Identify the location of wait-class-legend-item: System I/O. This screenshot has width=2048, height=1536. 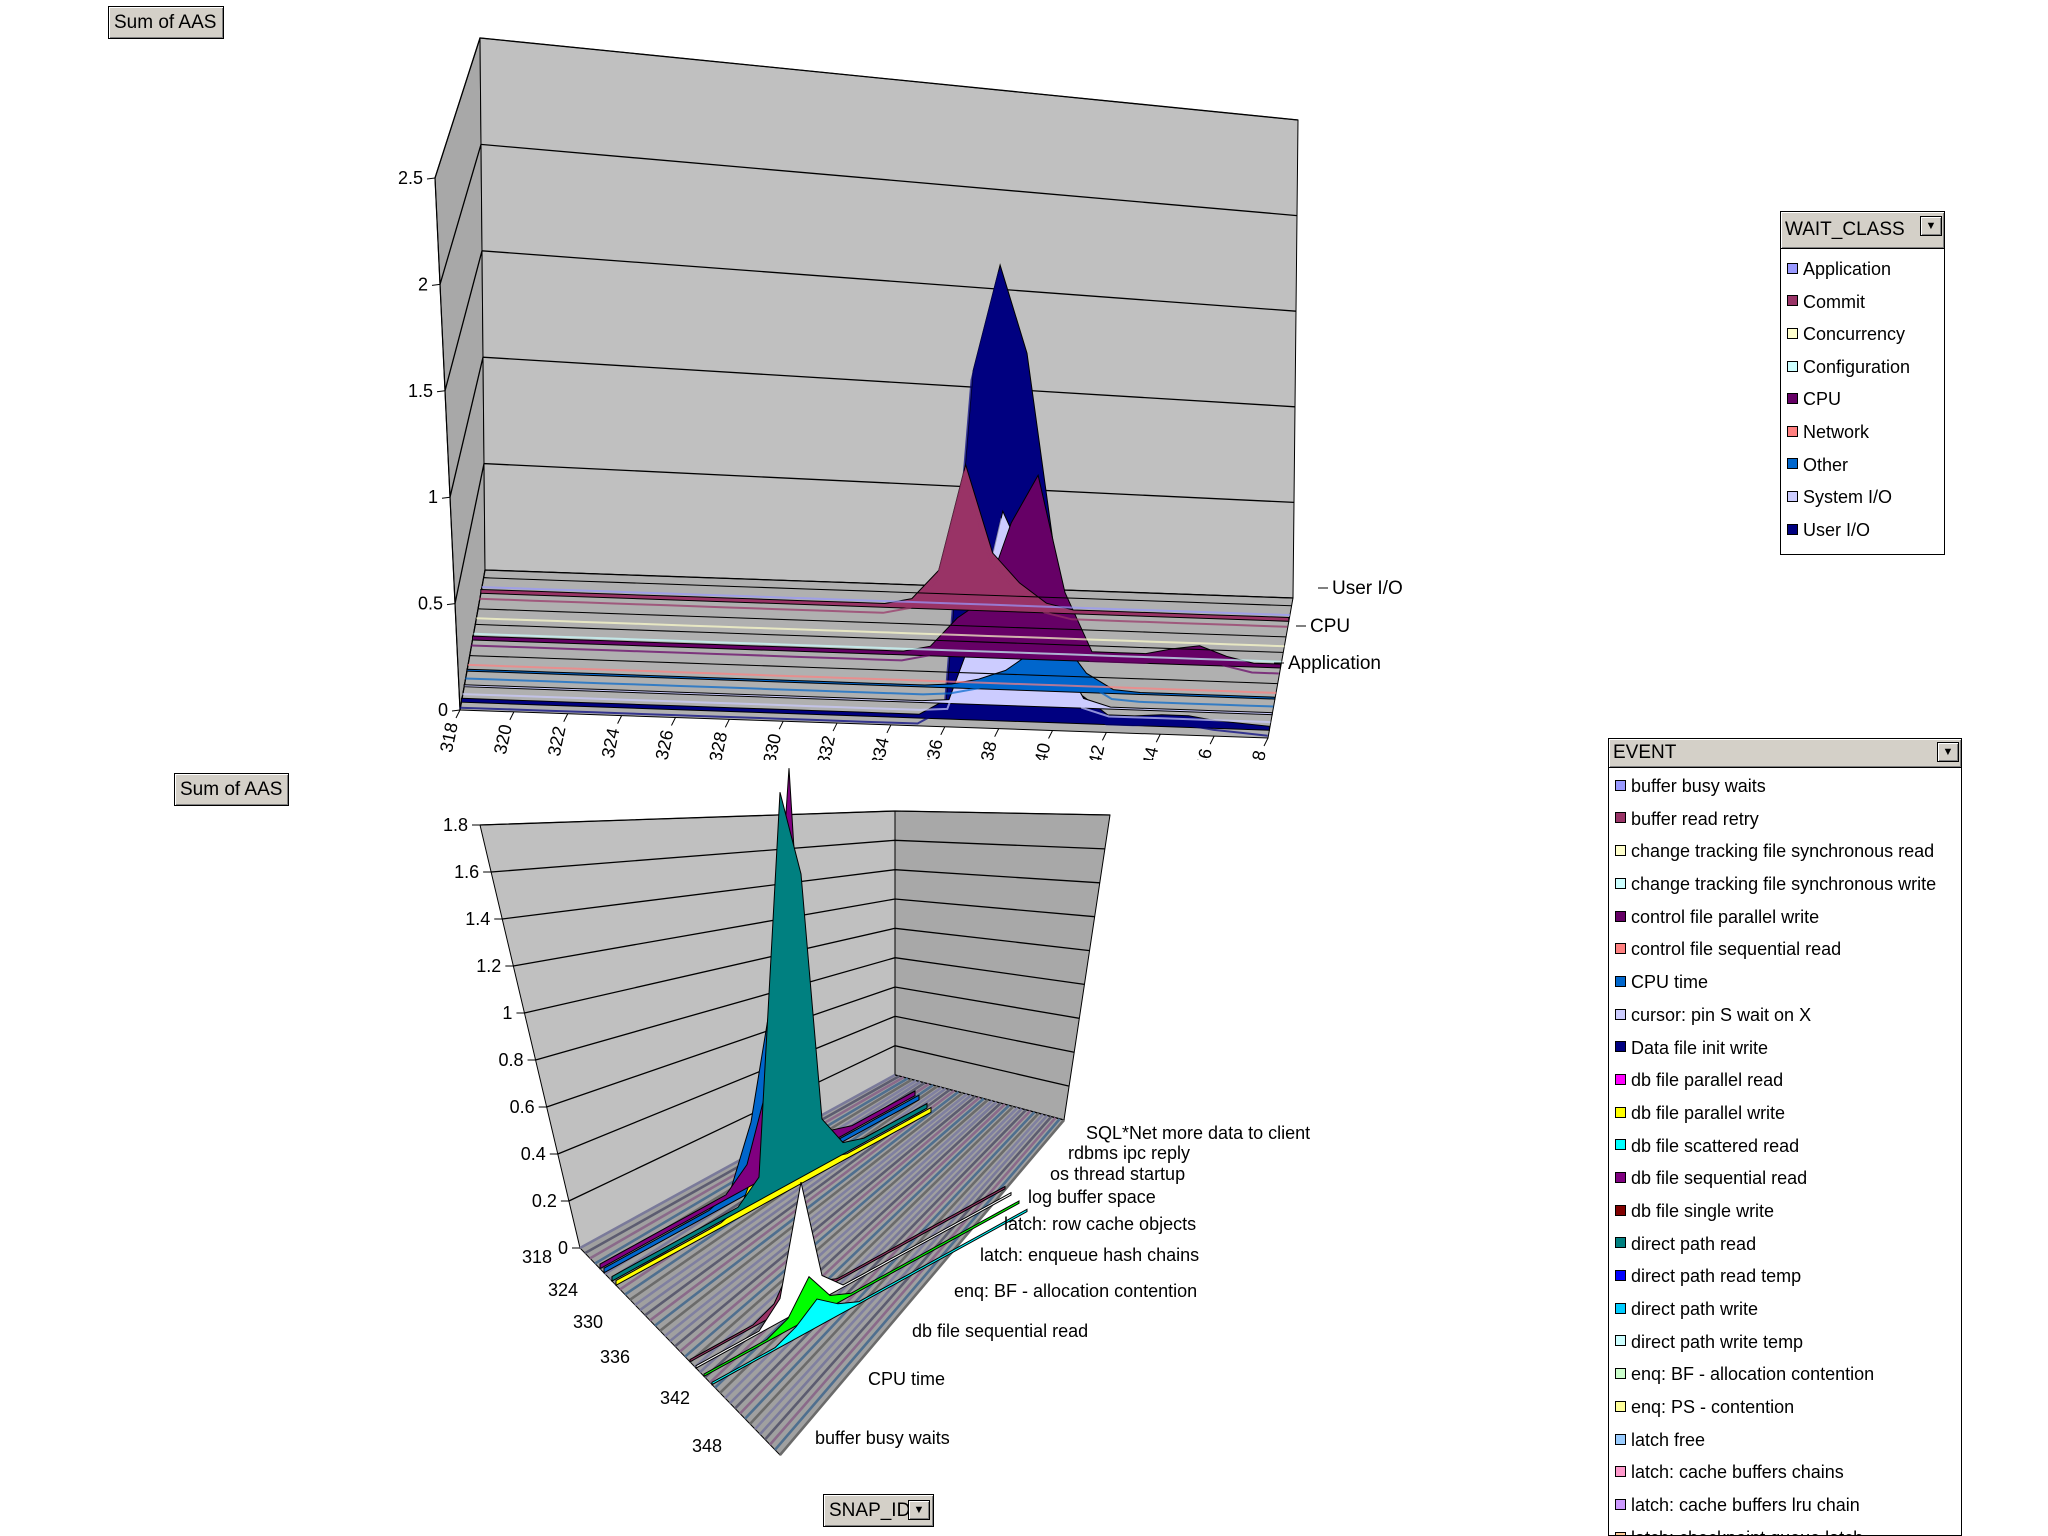
(1865, 497).